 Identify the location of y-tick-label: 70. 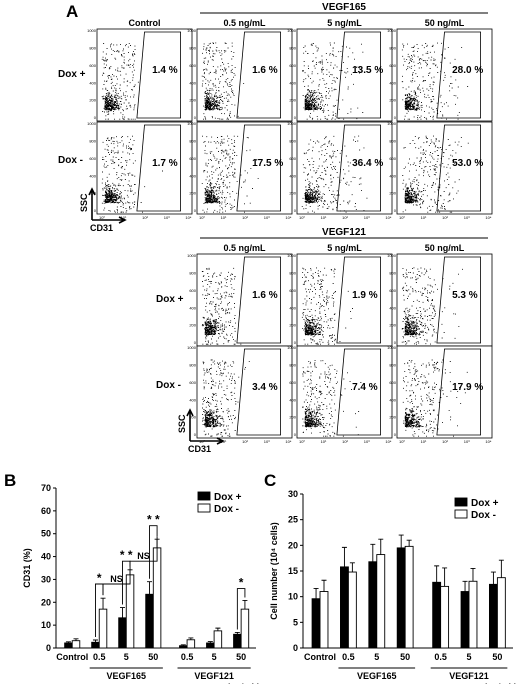
(46, 488).